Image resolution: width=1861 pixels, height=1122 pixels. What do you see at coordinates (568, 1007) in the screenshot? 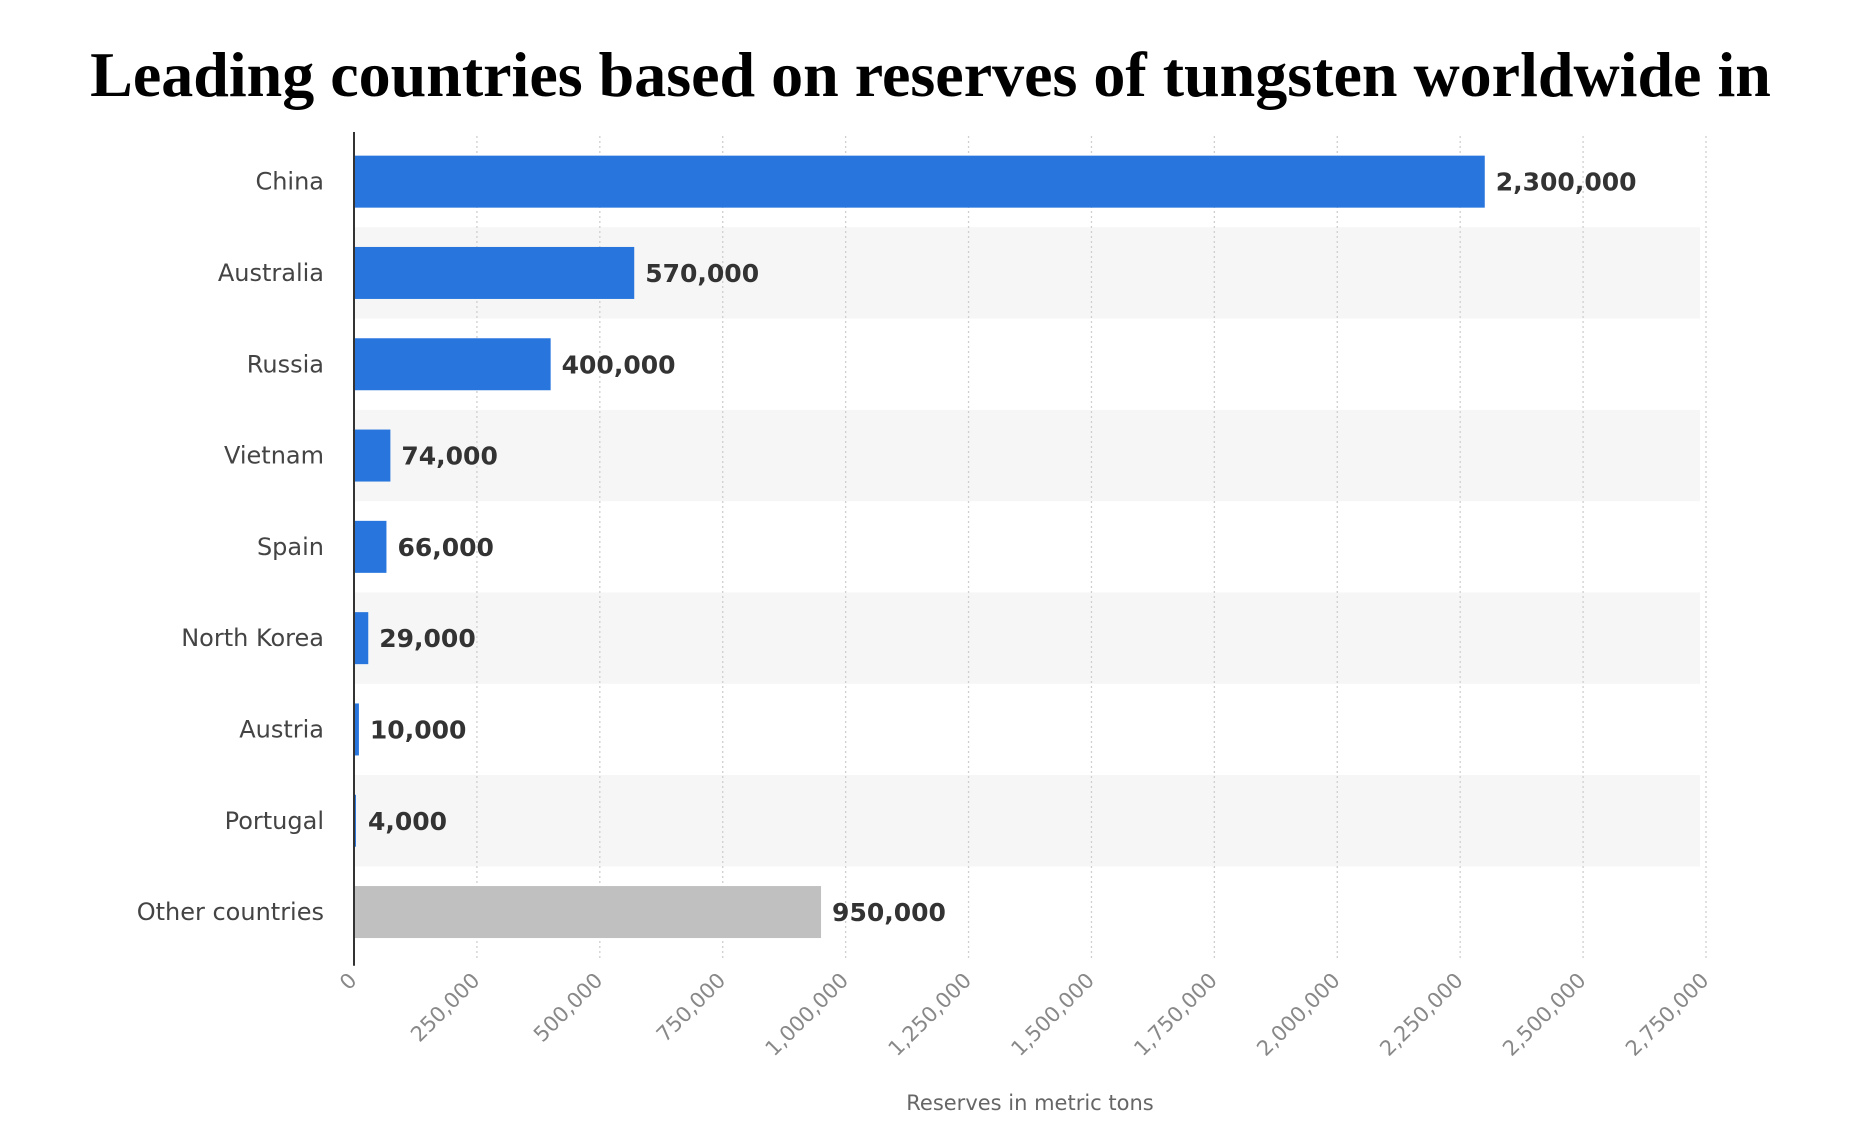
I see `x-tick-label: 500,000` at bounding box center [568, 1007].